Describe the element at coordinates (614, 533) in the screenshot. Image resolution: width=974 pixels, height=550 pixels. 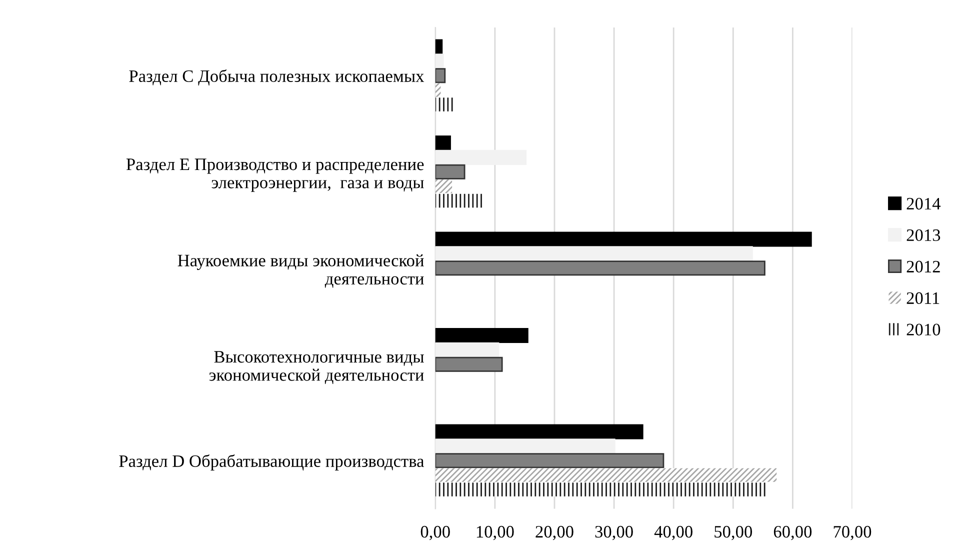
I see `x-tick-label: 30,00` at that location.